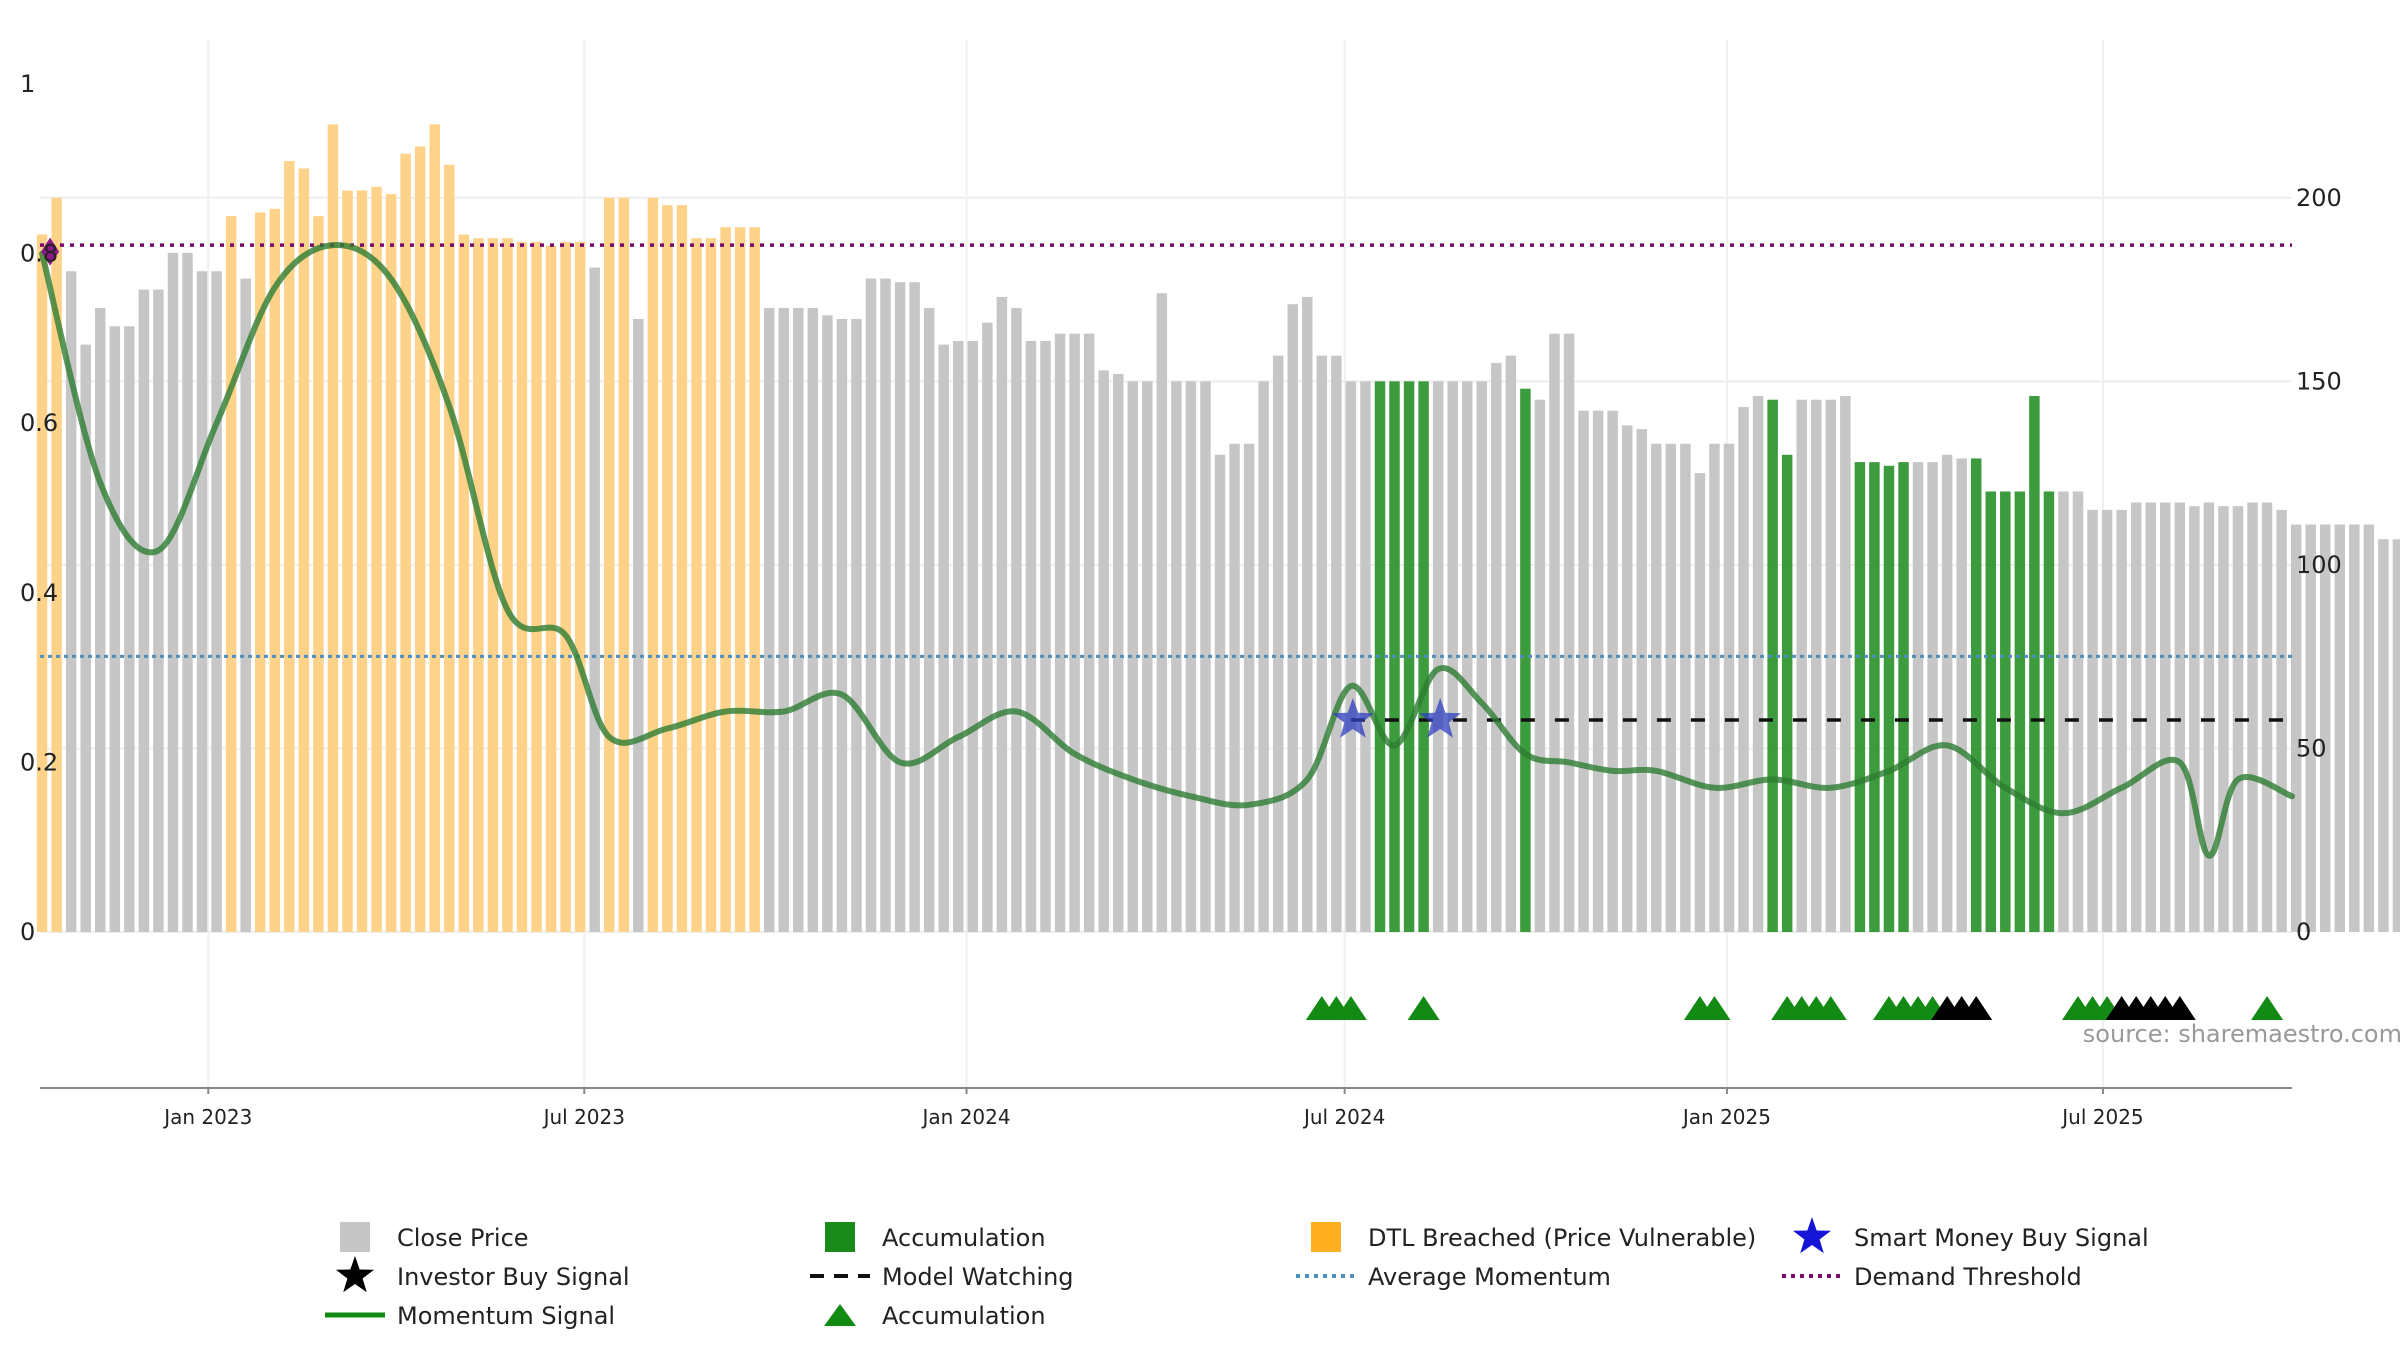 The height and width of the screenshot is (1350, 2400). I want to click on left-tick-label: 0.8, so click(39, 254).